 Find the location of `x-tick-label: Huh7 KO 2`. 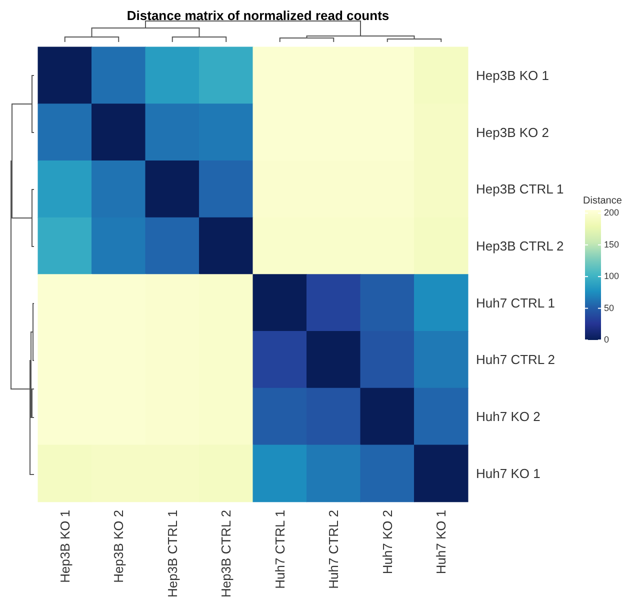

x-tick-label: Huh7 KO 2 is located at coordinates (387, 542).